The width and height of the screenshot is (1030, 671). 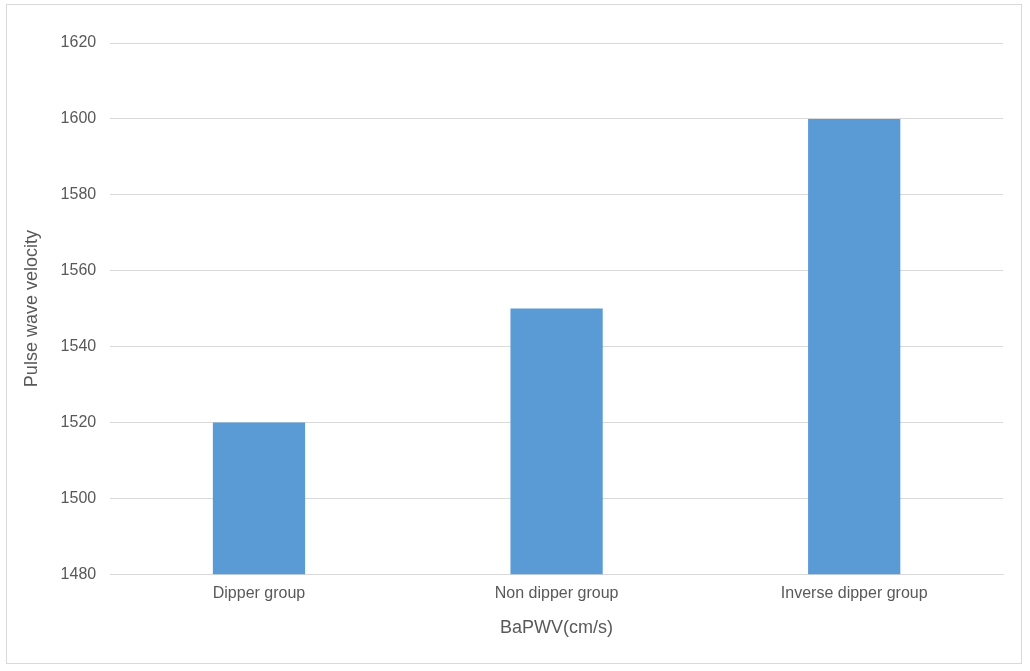 What do you see at coordinates (78, 118) in the screenshot?
I see `y-tick-label: 1600` at bounding box center [78, 118].